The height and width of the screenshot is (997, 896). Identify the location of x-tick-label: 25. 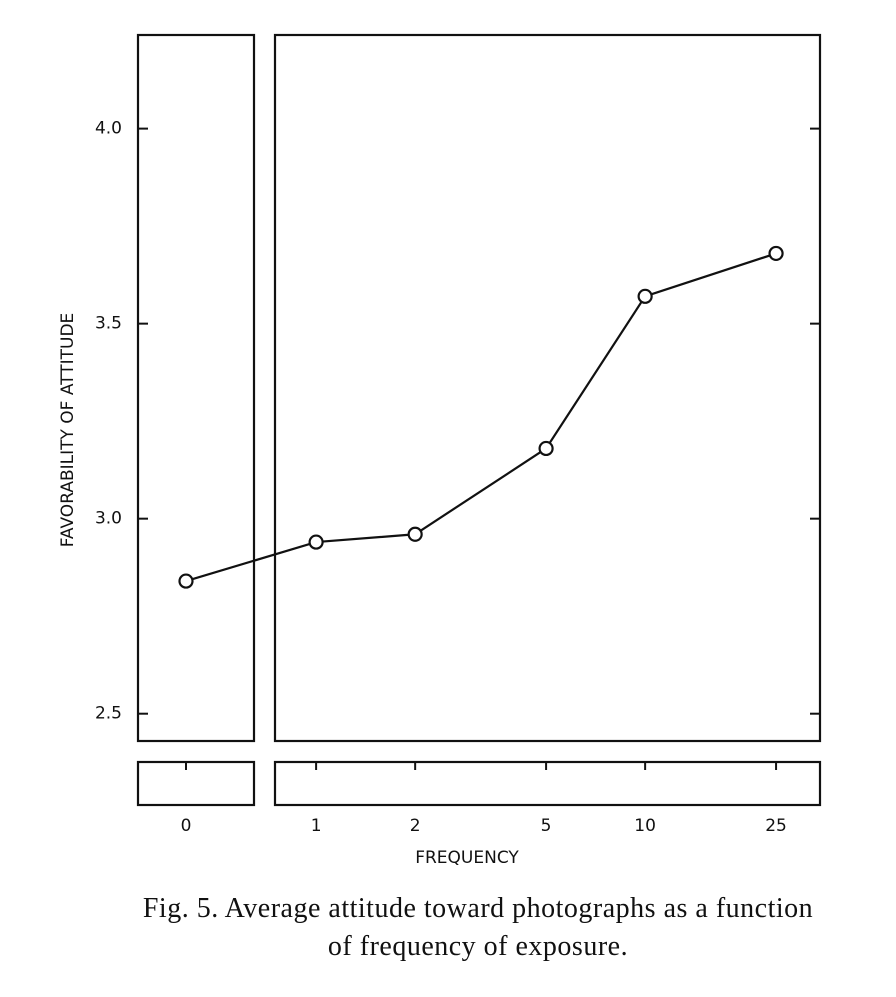
(776, 826).